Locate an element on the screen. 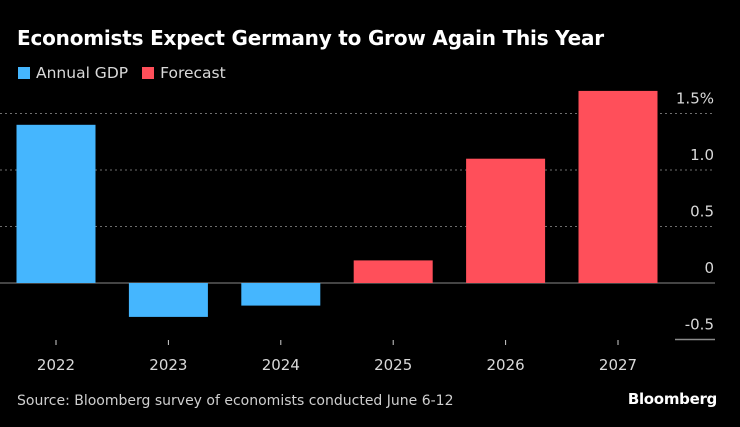  y-tick-label: 0.5 is located at coordinates (702, 212).